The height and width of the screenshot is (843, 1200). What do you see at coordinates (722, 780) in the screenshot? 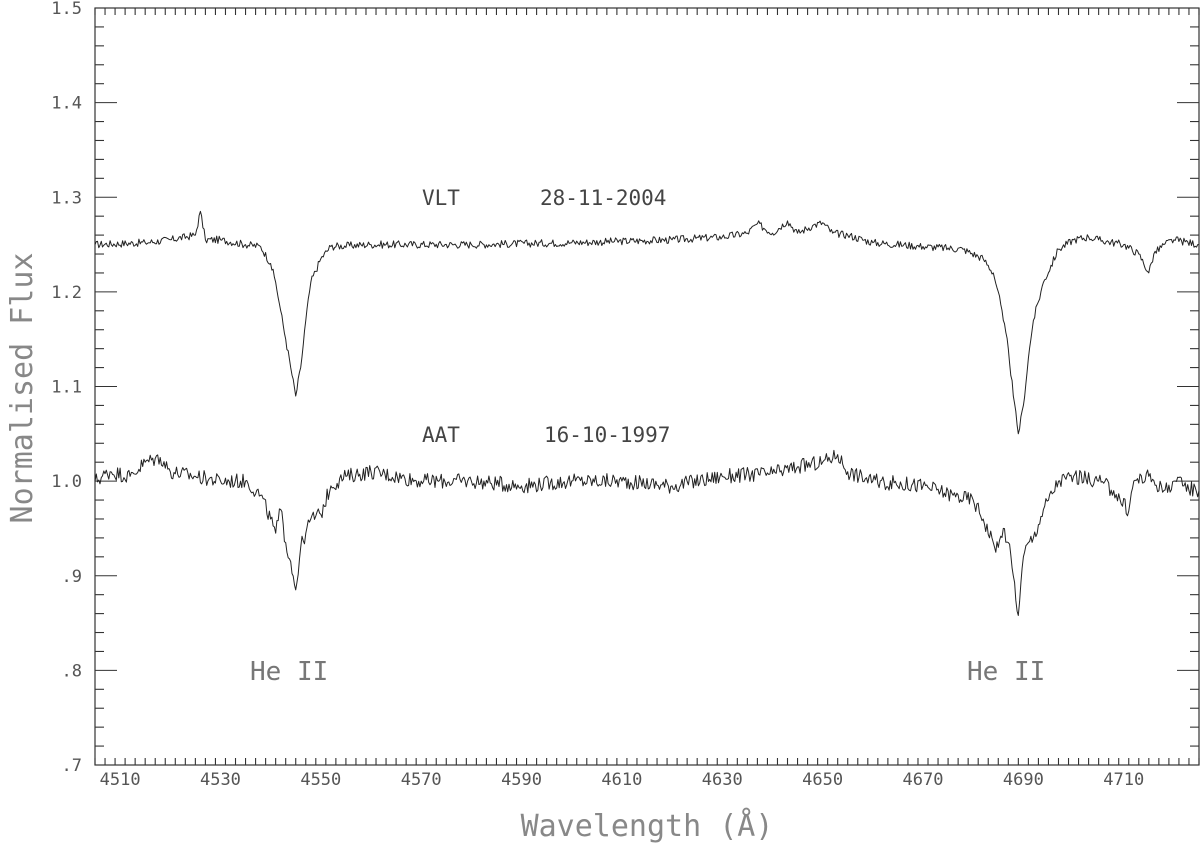
I see `x-tick-label: 4630` at bounding box center [722, 780].